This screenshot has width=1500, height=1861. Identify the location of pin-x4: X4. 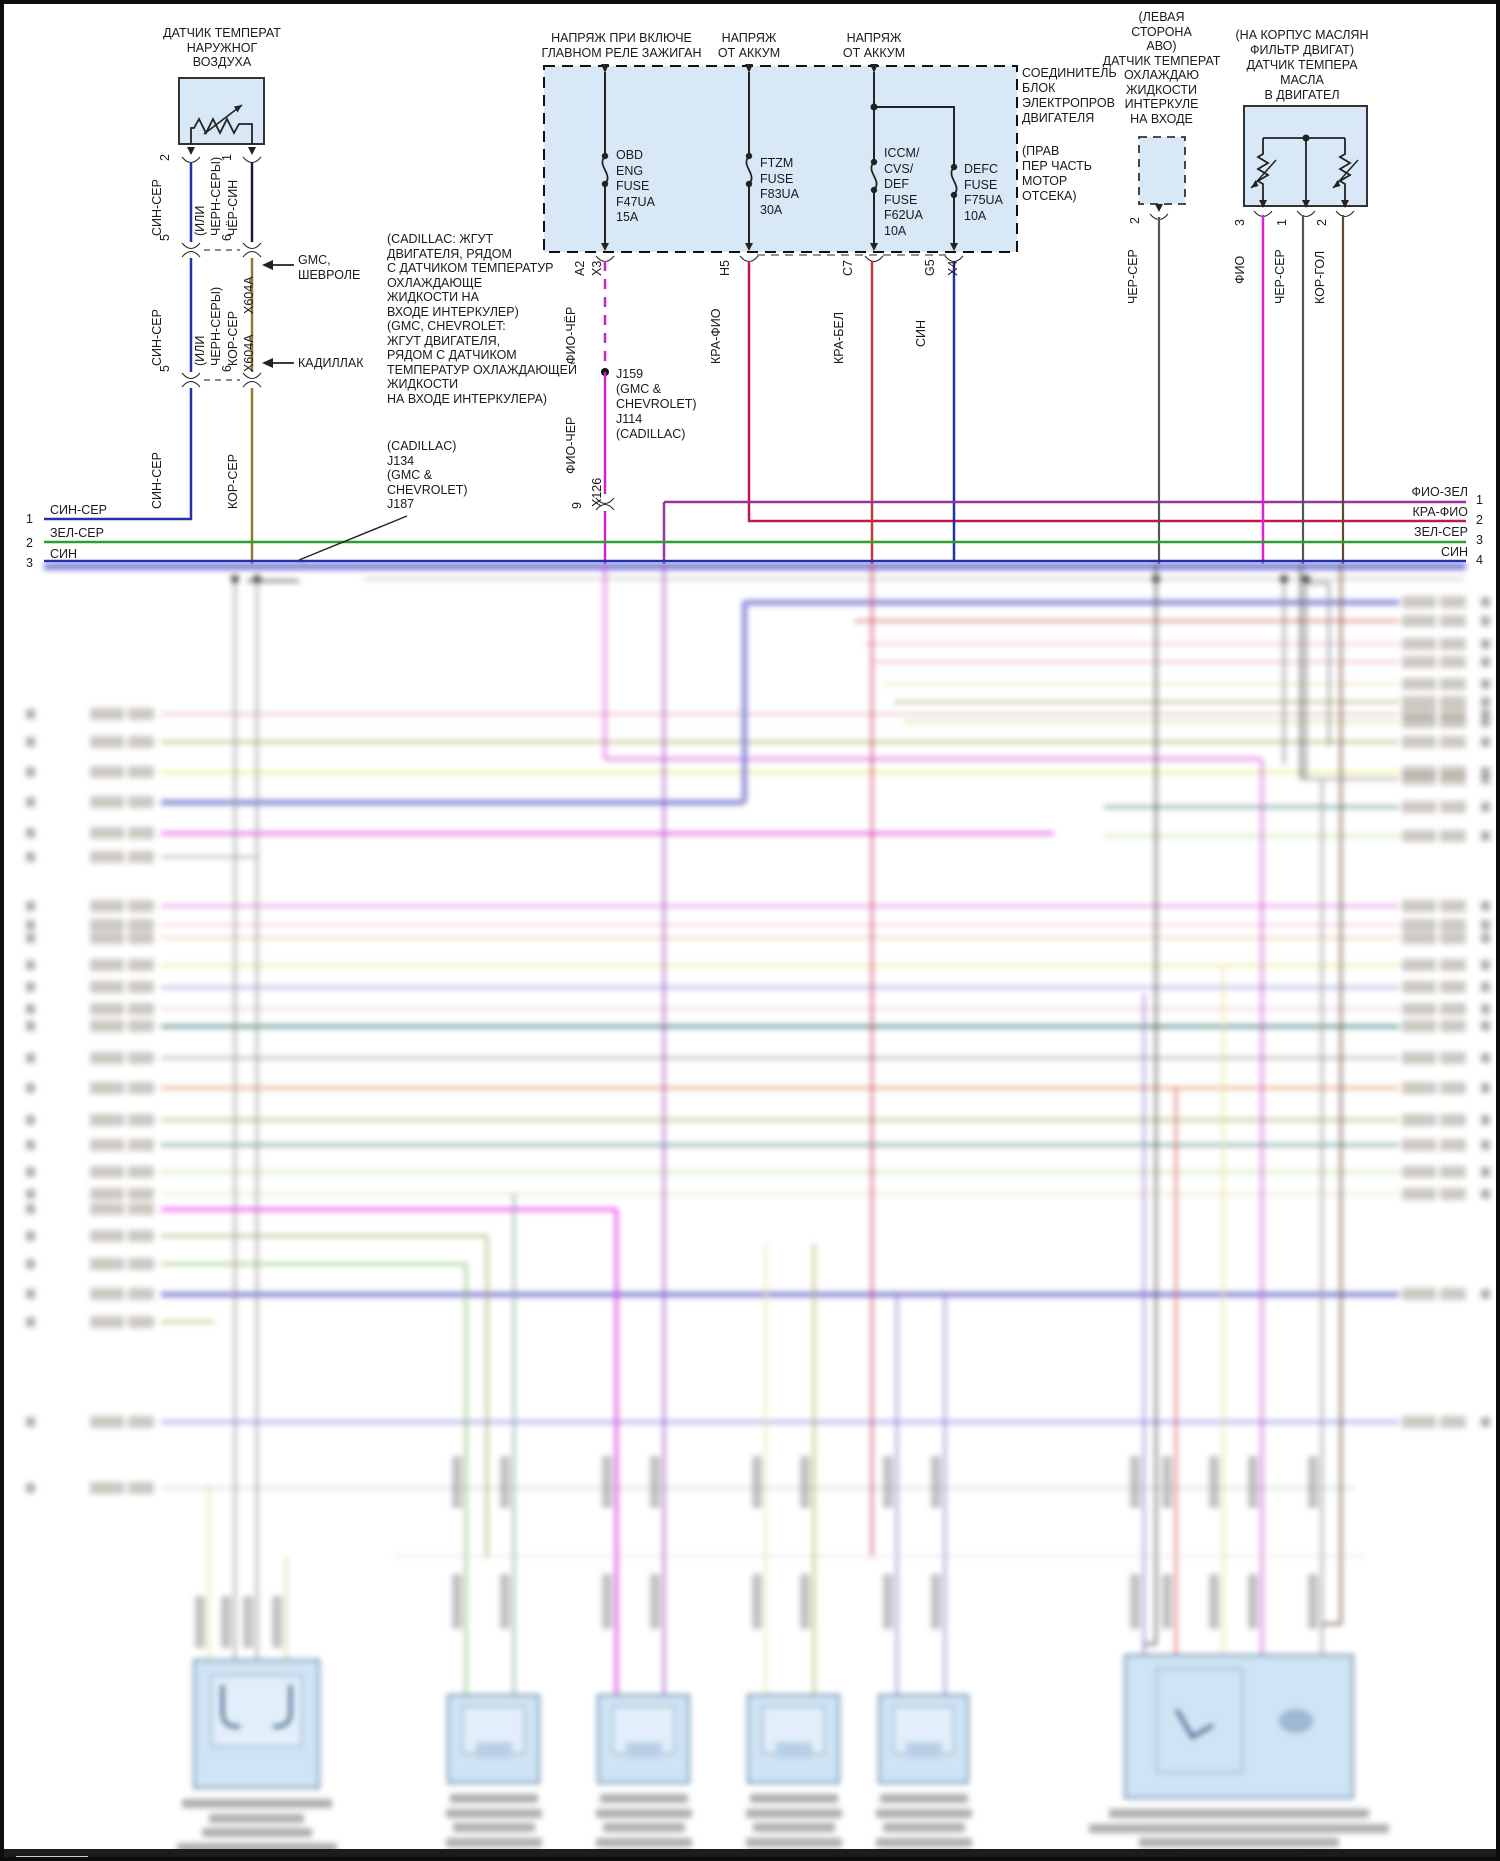
(953, 268).